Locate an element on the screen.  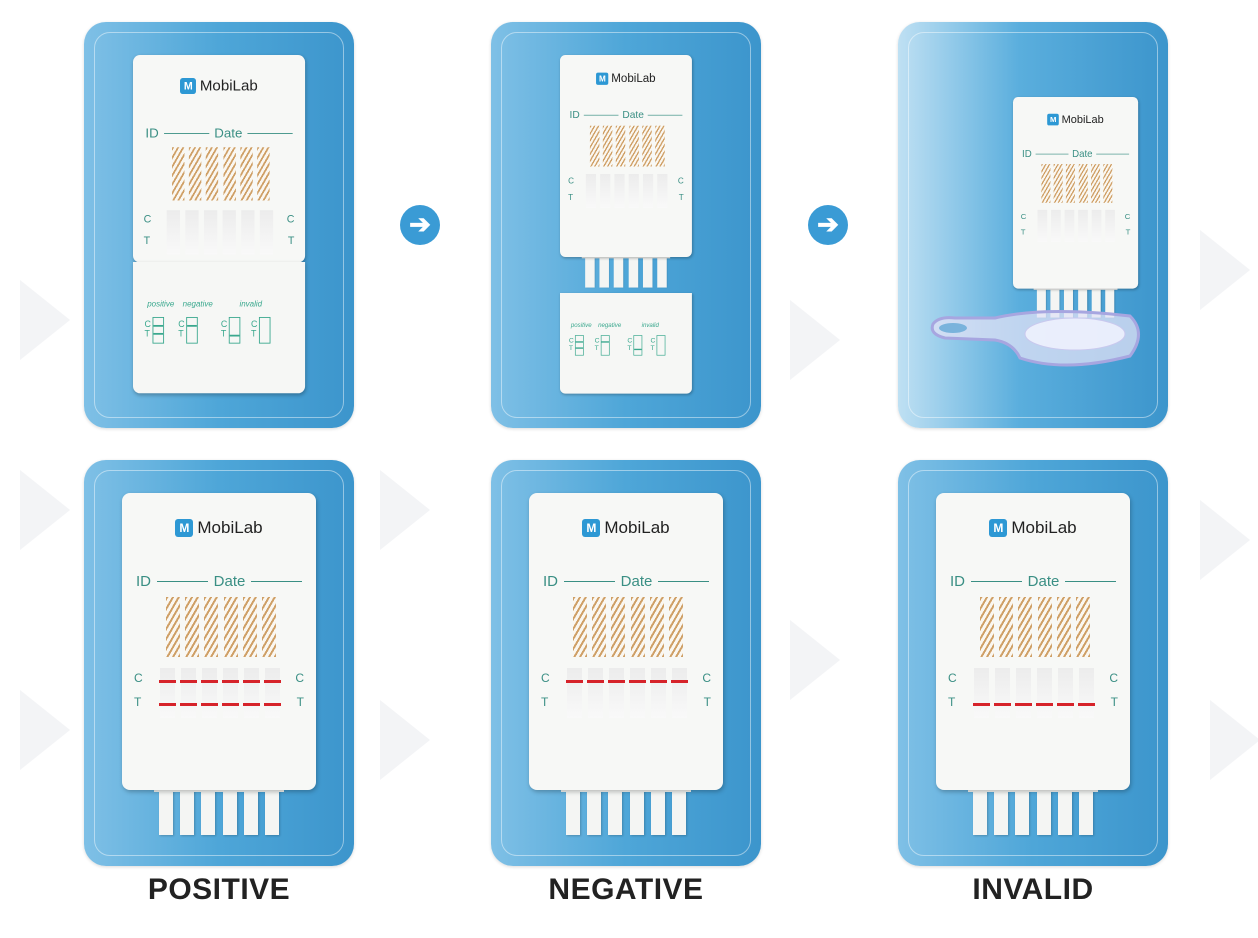
positive-example is located at coordinates (158, 330).